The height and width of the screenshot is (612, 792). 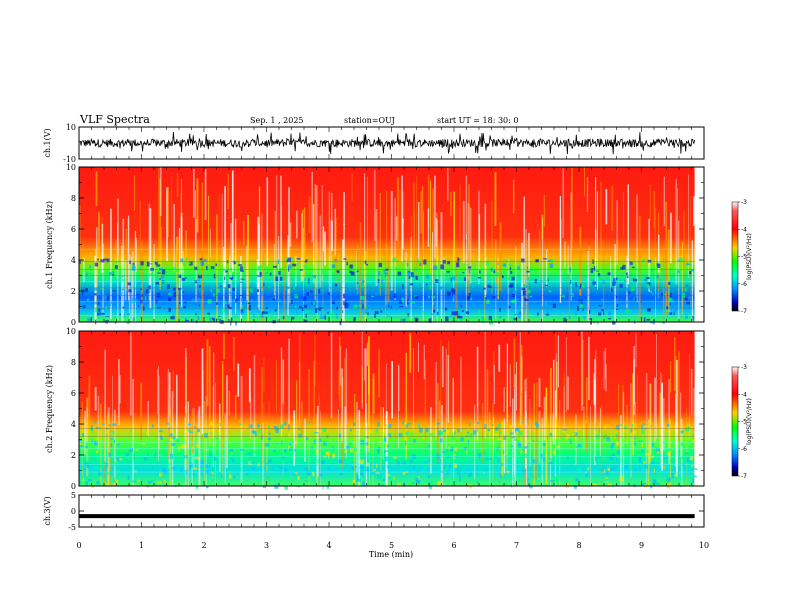 What do you see at coordinates (73, 511) in the screenshot?
I see `ch3-ytick-label: 0` at bounding box center [73, 511].